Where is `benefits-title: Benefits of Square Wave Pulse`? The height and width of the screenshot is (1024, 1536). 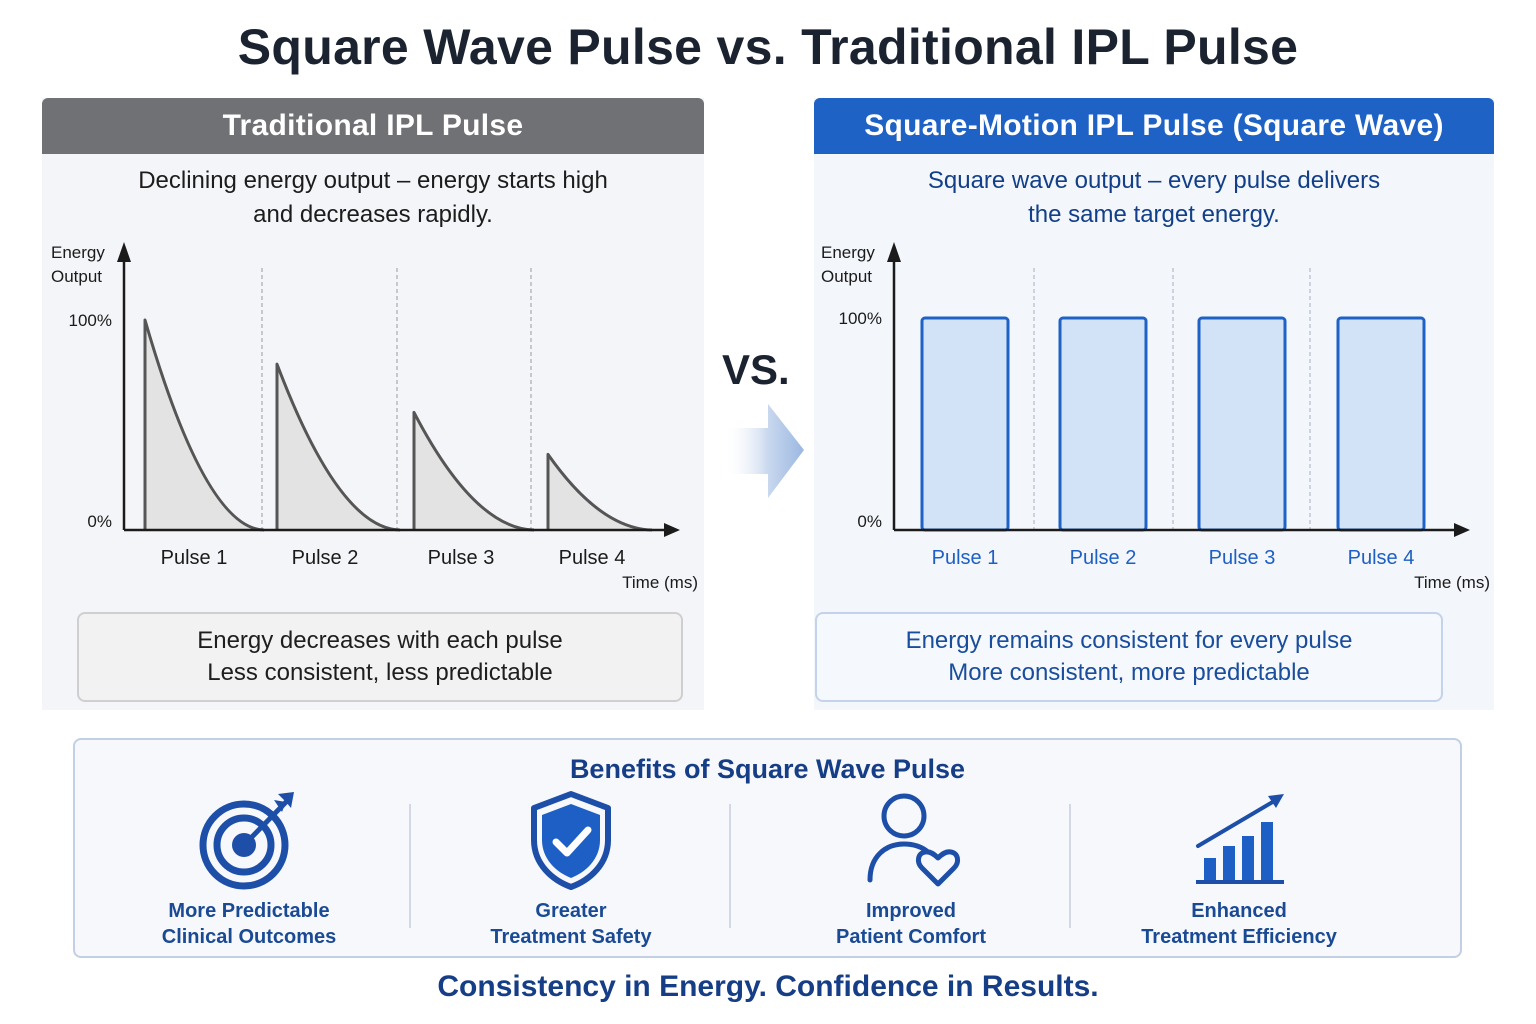
benefits-title: Benefits of Square Wave Pulse is located at coordinates (767, 769).